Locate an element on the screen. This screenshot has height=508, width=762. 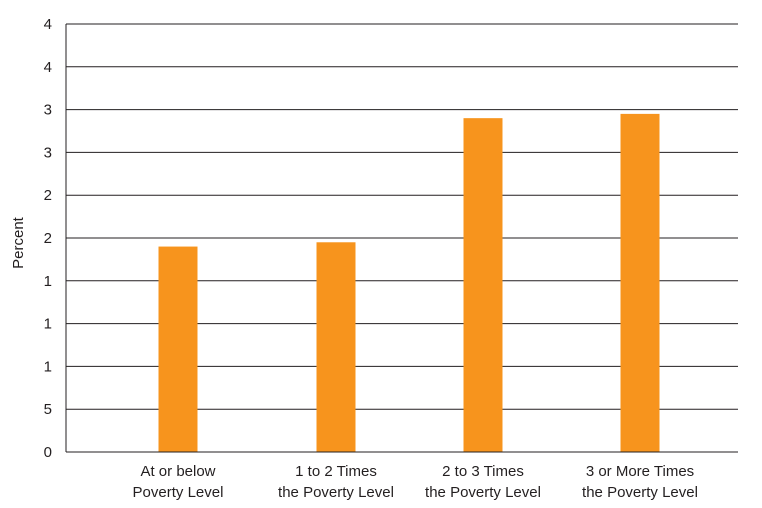
x-category-label: At or below is located at coordinates (177, 471).